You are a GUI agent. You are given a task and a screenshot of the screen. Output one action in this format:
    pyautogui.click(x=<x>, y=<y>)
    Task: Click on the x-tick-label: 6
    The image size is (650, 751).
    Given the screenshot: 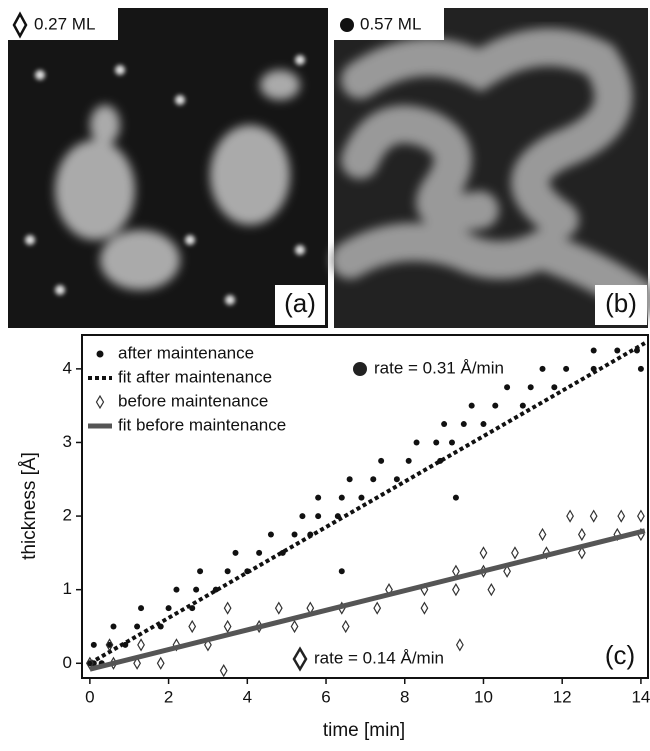 What is the action you would take?
    pyautogui.click(x=325, y=696)
    